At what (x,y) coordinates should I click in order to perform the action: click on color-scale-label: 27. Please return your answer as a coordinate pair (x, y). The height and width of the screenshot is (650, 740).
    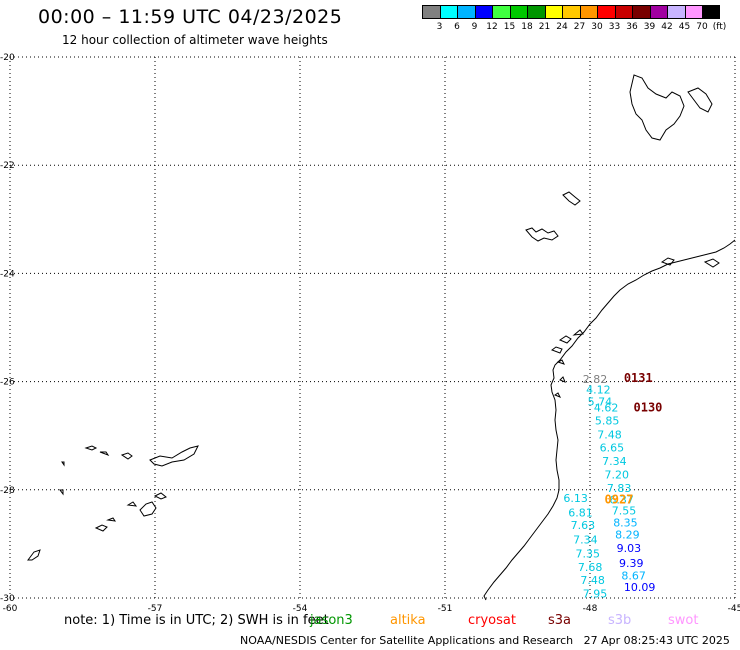
    Looking at the image, I should click on (579, 27).